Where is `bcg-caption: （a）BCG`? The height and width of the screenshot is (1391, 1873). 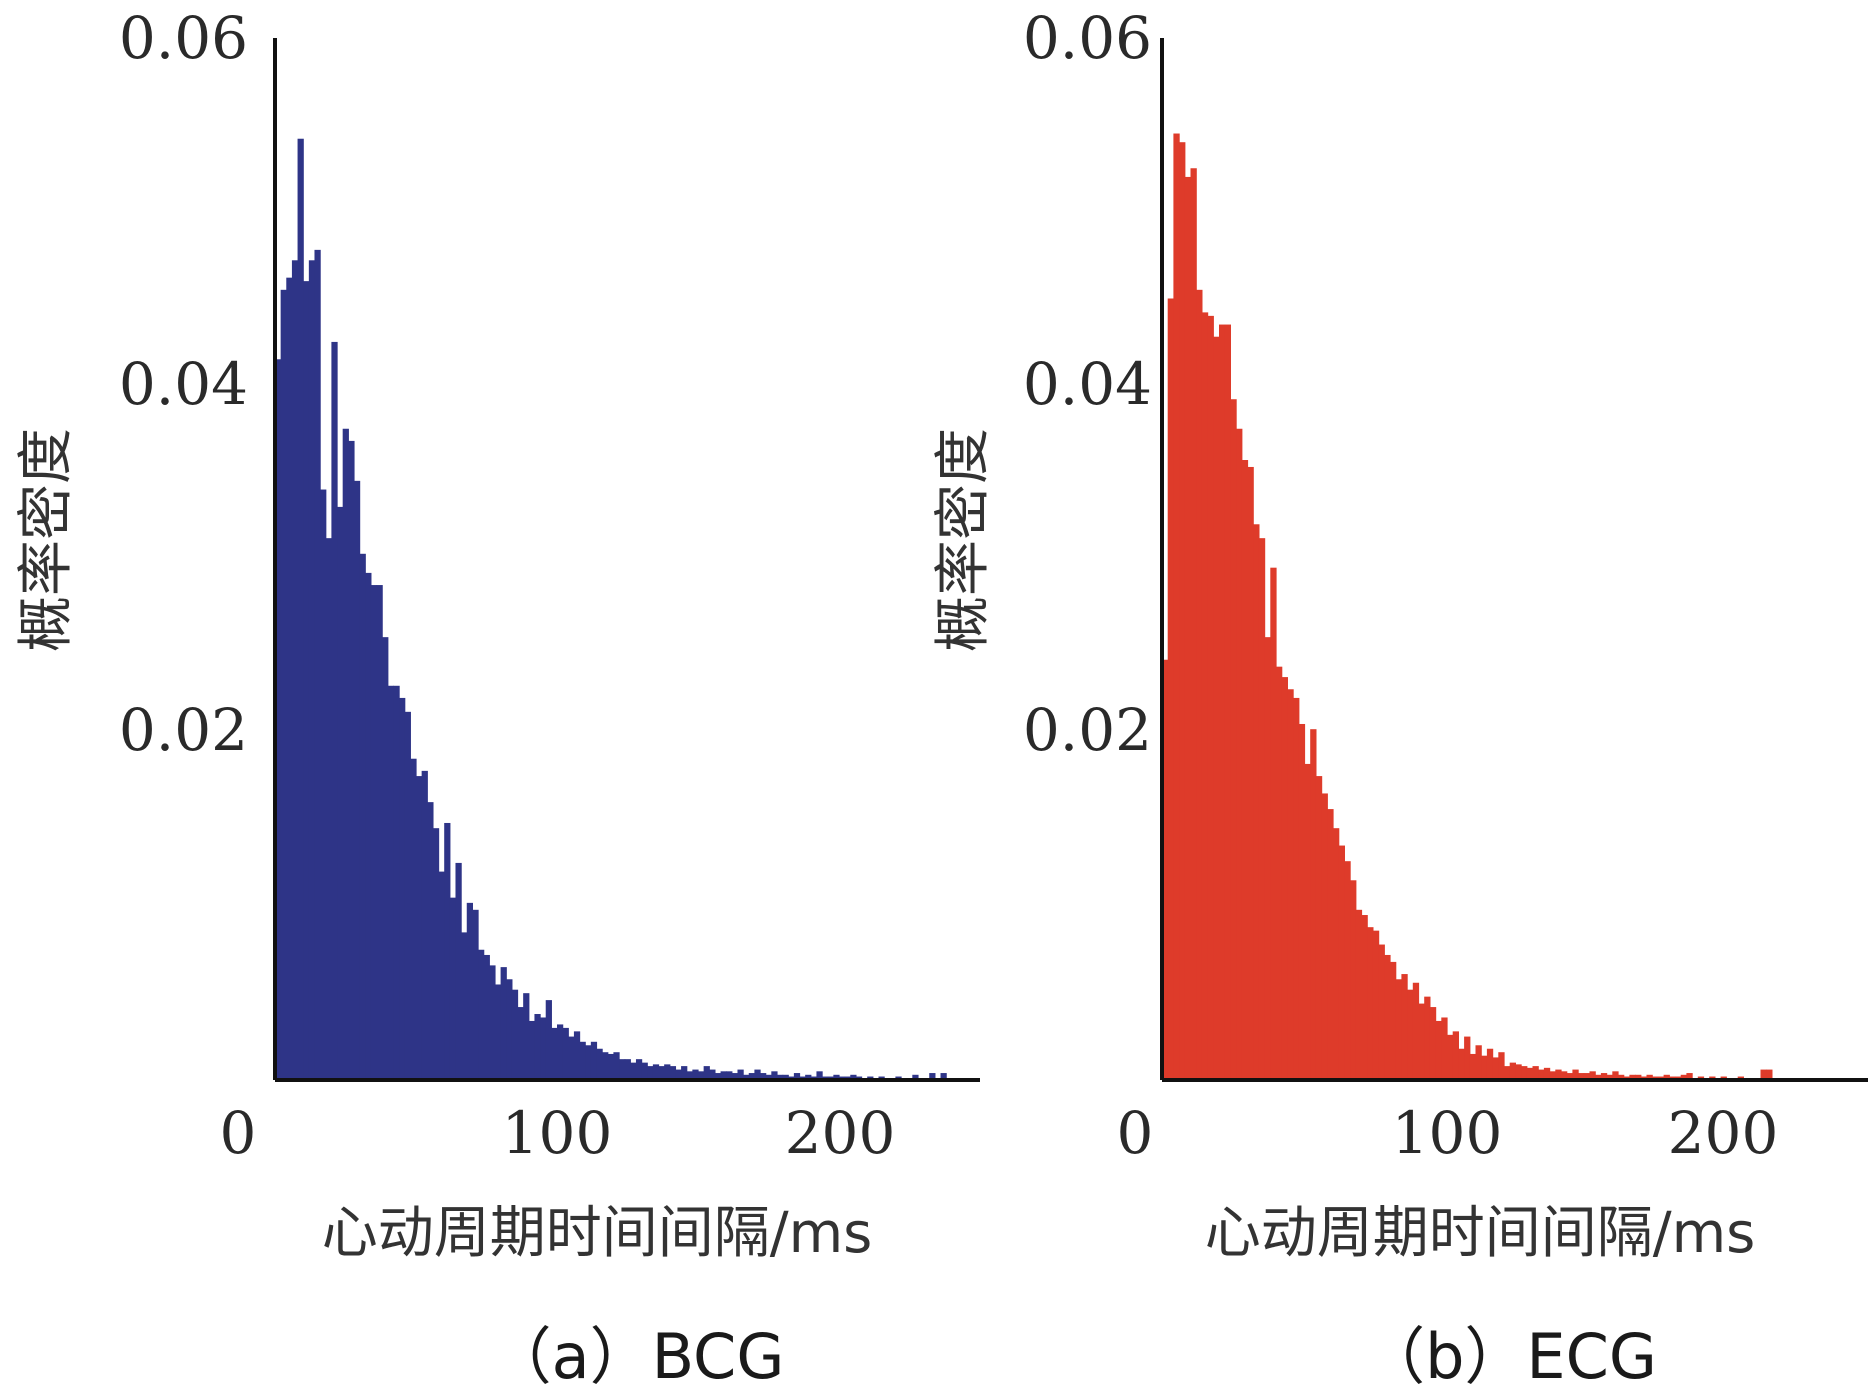
bcg-caption: （a）BCG is located at coordinates (637, 1355).